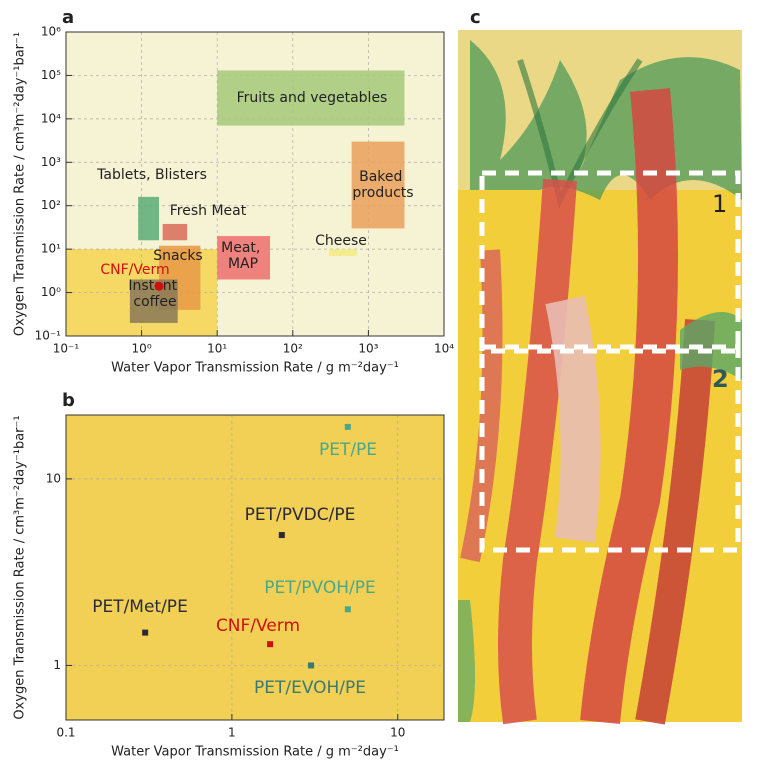 The height and width of the screenshot is (772, 760). What do you see at coordinates (68, 17) in the screenshot?
I see `panel-letter: a` at bounding box center [68, 17].